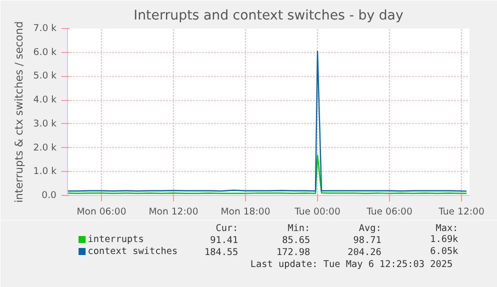 The height and width of the screenshot is (287, 497). Describe the element at coordinates (447, 228) in the screenshot. I see `text: Max:` at that location.